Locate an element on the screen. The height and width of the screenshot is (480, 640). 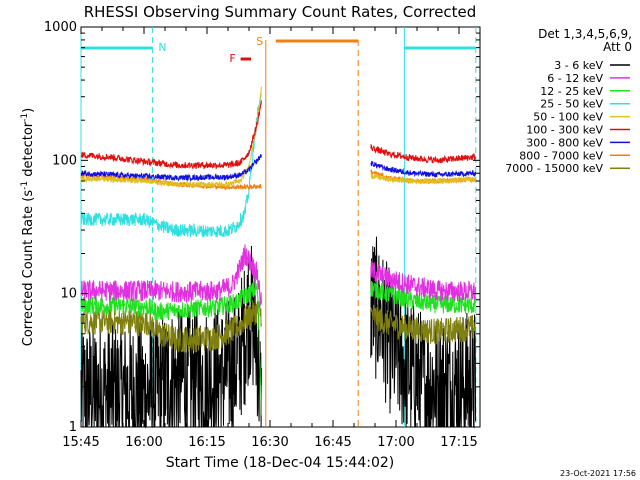
y-axis-label: Corrected Count Rate (s-1 detector-1) is located at coordinates (28, 227).